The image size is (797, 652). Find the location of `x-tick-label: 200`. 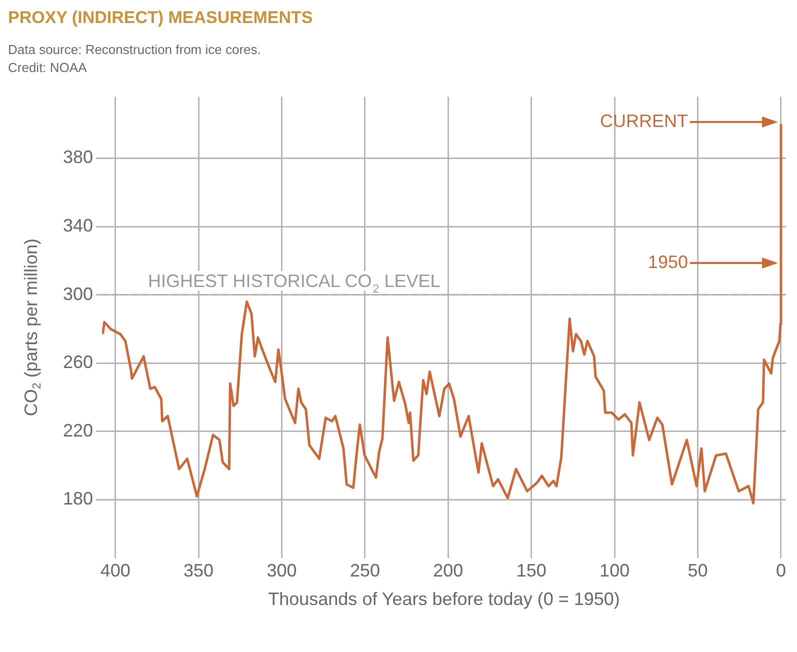

x-tick-label: 200 is located at coordinates (448, 570).